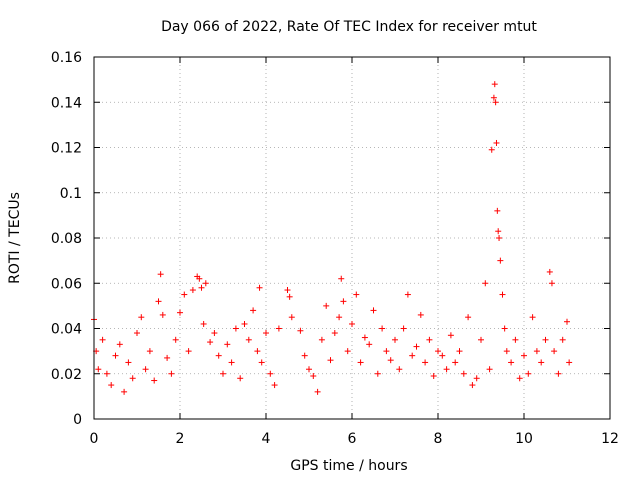 The image size is (640, 480). I want to click on y-axis-label: ROTI / TECUs, so click(15, 238).